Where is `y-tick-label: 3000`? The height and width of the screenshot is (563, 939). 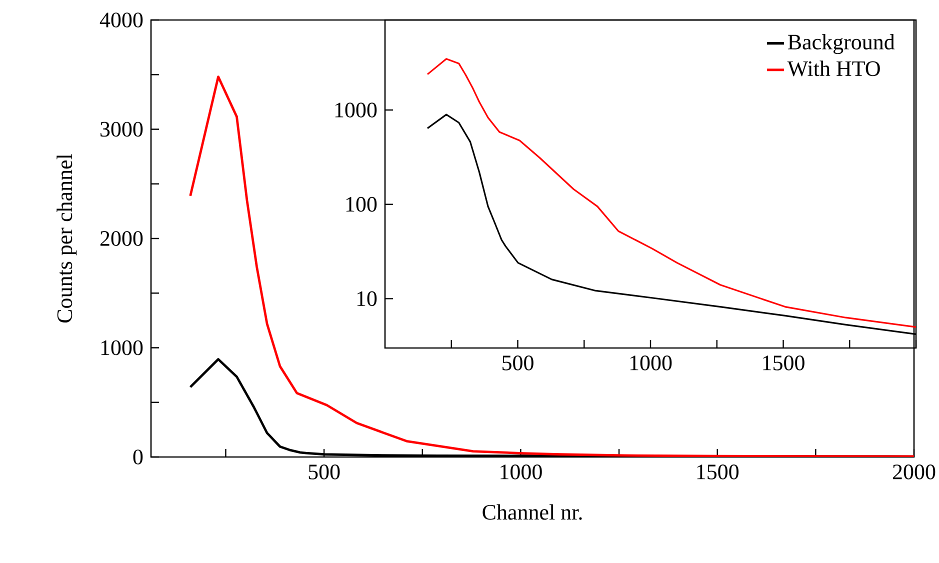 y-tick-label: 3000 is located at coordinates (121, 129).